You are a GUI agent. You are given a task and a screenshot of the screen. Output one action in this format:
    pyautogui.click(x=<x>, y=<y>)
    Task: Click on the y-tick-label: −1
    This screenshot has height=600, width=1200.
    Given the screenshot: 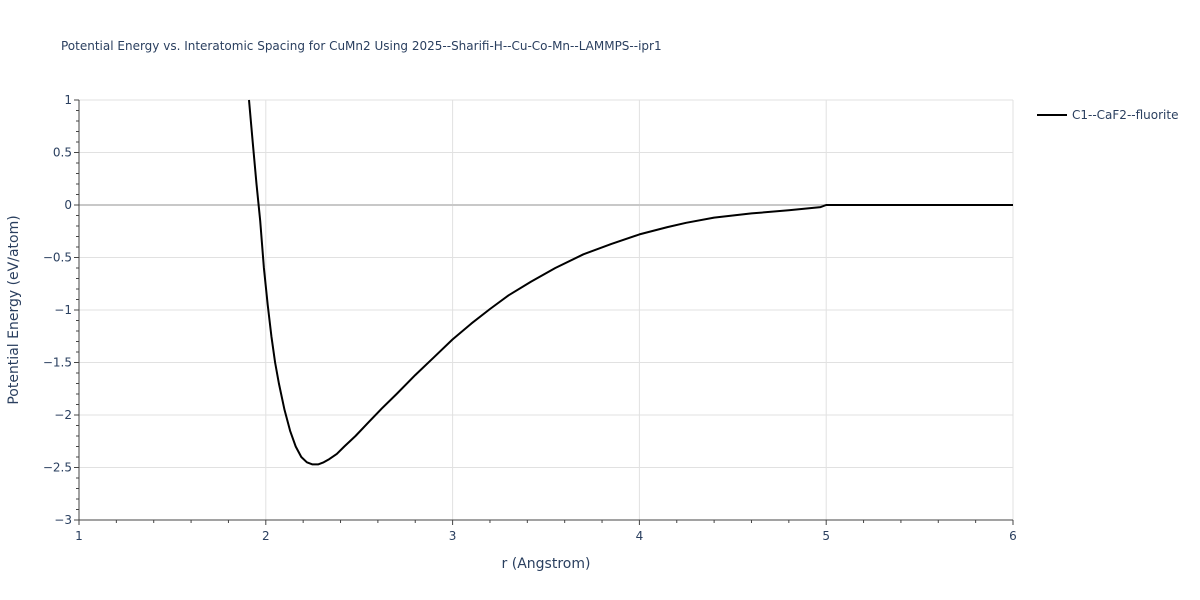 What is the action you would take?
    pyautogui.click(x=63, y=310)
    